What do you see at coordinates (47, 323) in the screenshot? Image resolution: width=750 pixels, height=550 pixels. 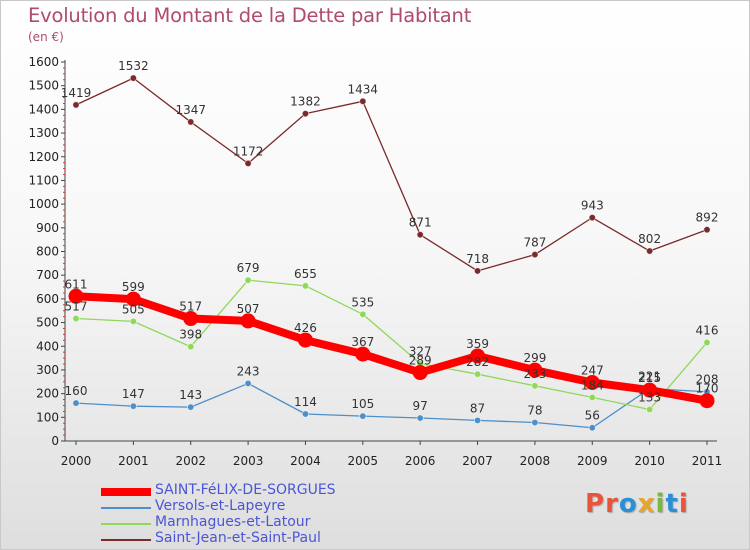 I see `y-tick-label: 500` at bounding box center [47, 323].